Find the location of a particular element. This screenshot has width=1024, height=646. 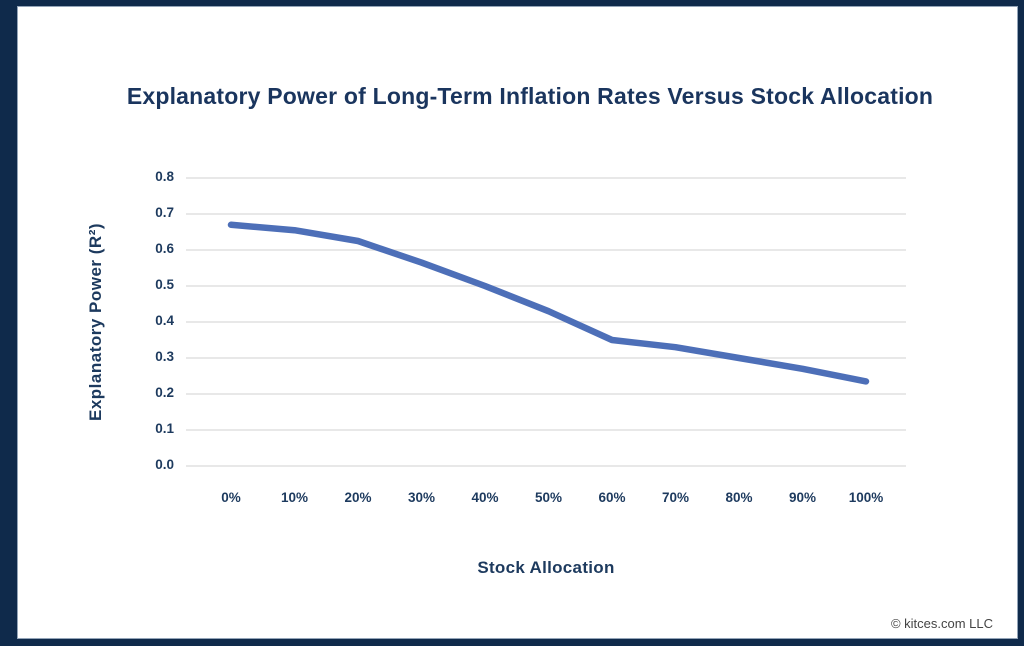

x-tick-label: 30% is located at coordinates (421, 497).